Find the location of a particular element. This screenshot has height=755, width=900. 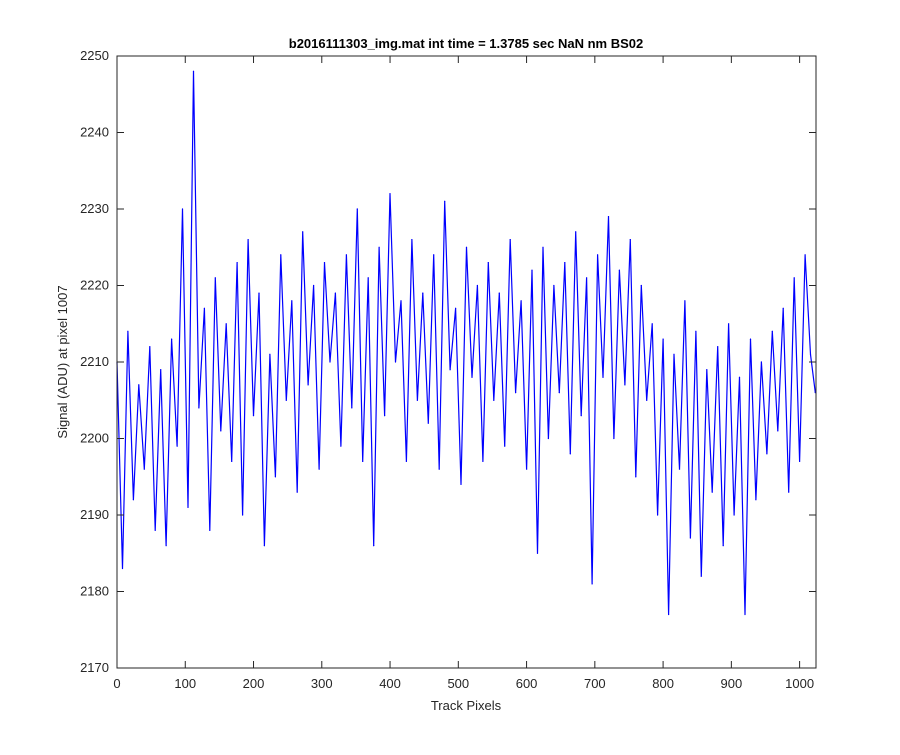

y-tick-label: 2190 is located at coordinates (94, 514).